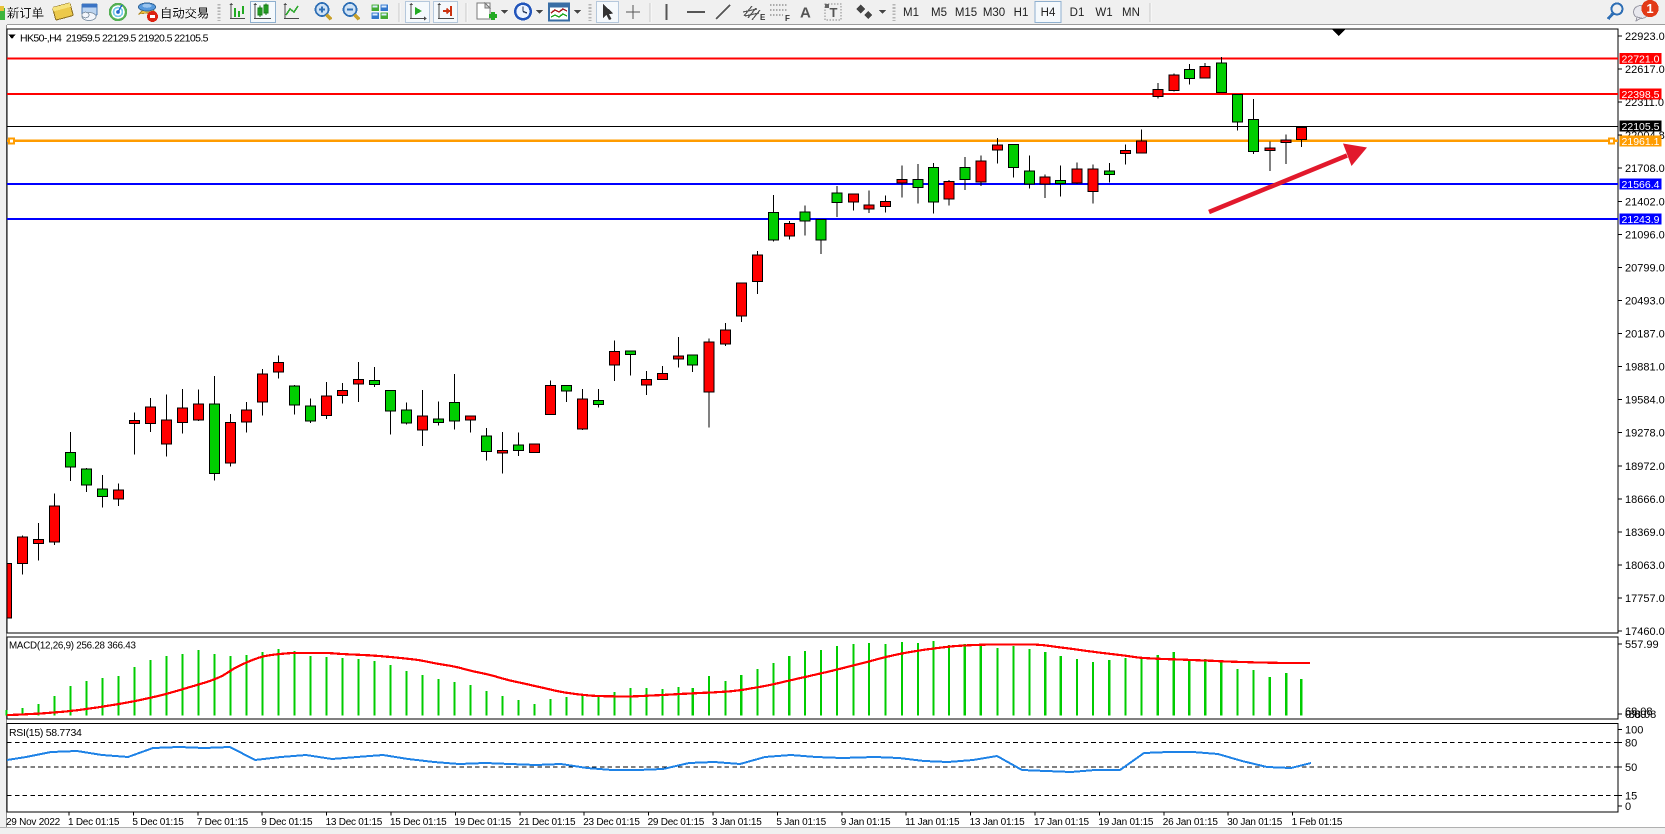 This screenshot has height=834, width=1665. What do you see at coordinates (1317, 822) in the screenshot?
I see `svg-text: 1 Feb 01:15` at bounding box center [1317, 822].